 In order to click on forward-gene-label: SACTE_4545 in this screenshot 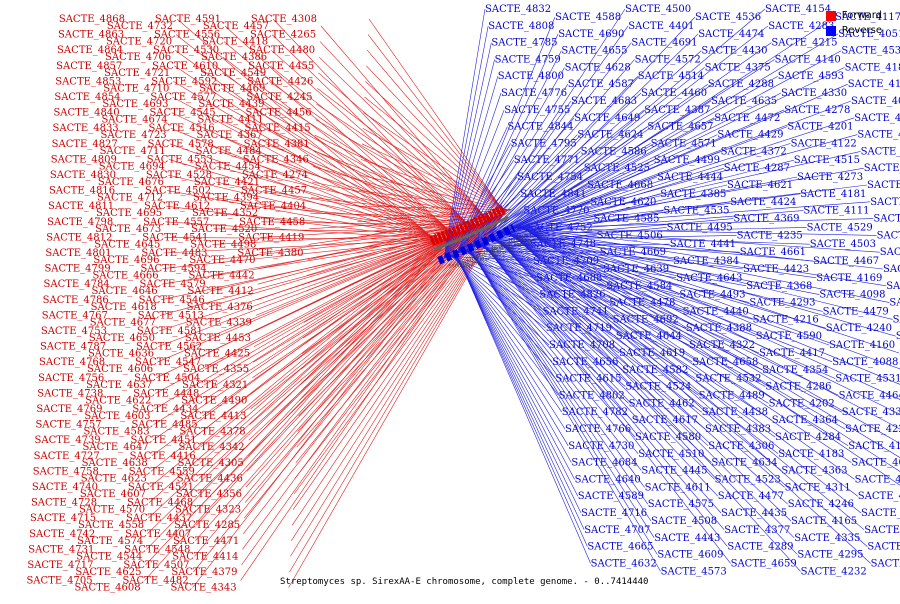, I will do `click(182, 113)`.